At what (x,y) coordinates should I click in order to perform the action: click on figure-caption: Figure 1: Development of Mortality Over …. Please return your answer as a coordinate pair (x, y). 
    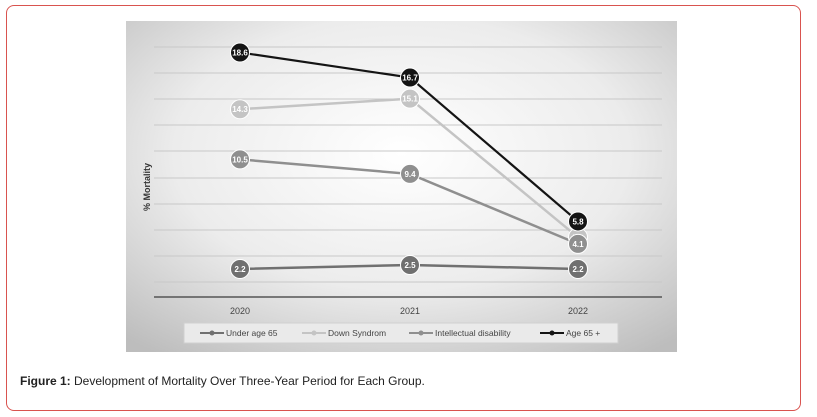
    Looking at the image, I should click on (222, 381).